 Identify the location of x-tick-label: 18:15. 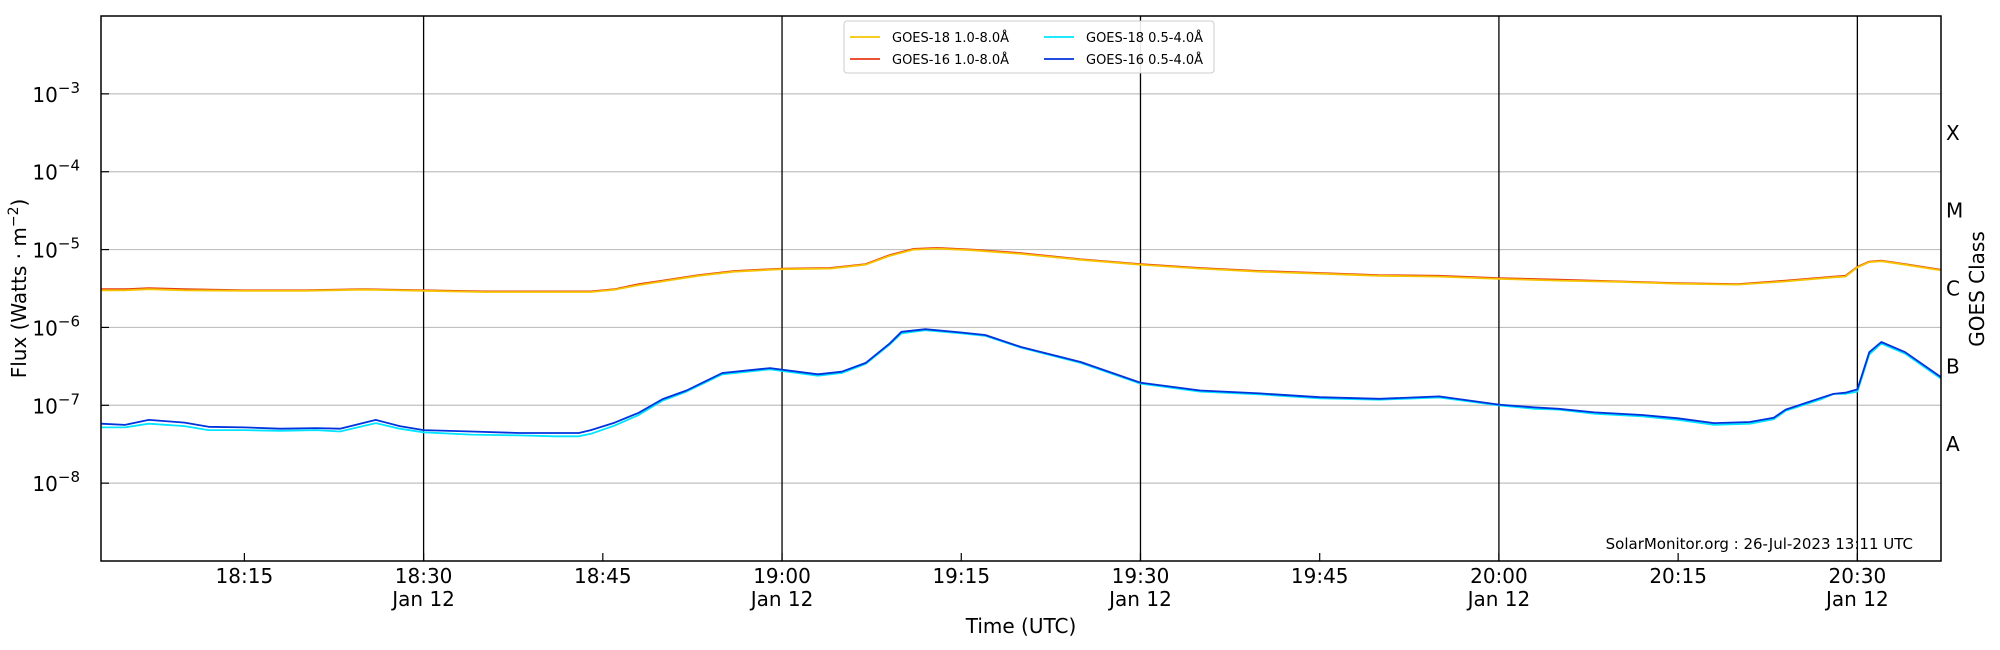
(245, 576).